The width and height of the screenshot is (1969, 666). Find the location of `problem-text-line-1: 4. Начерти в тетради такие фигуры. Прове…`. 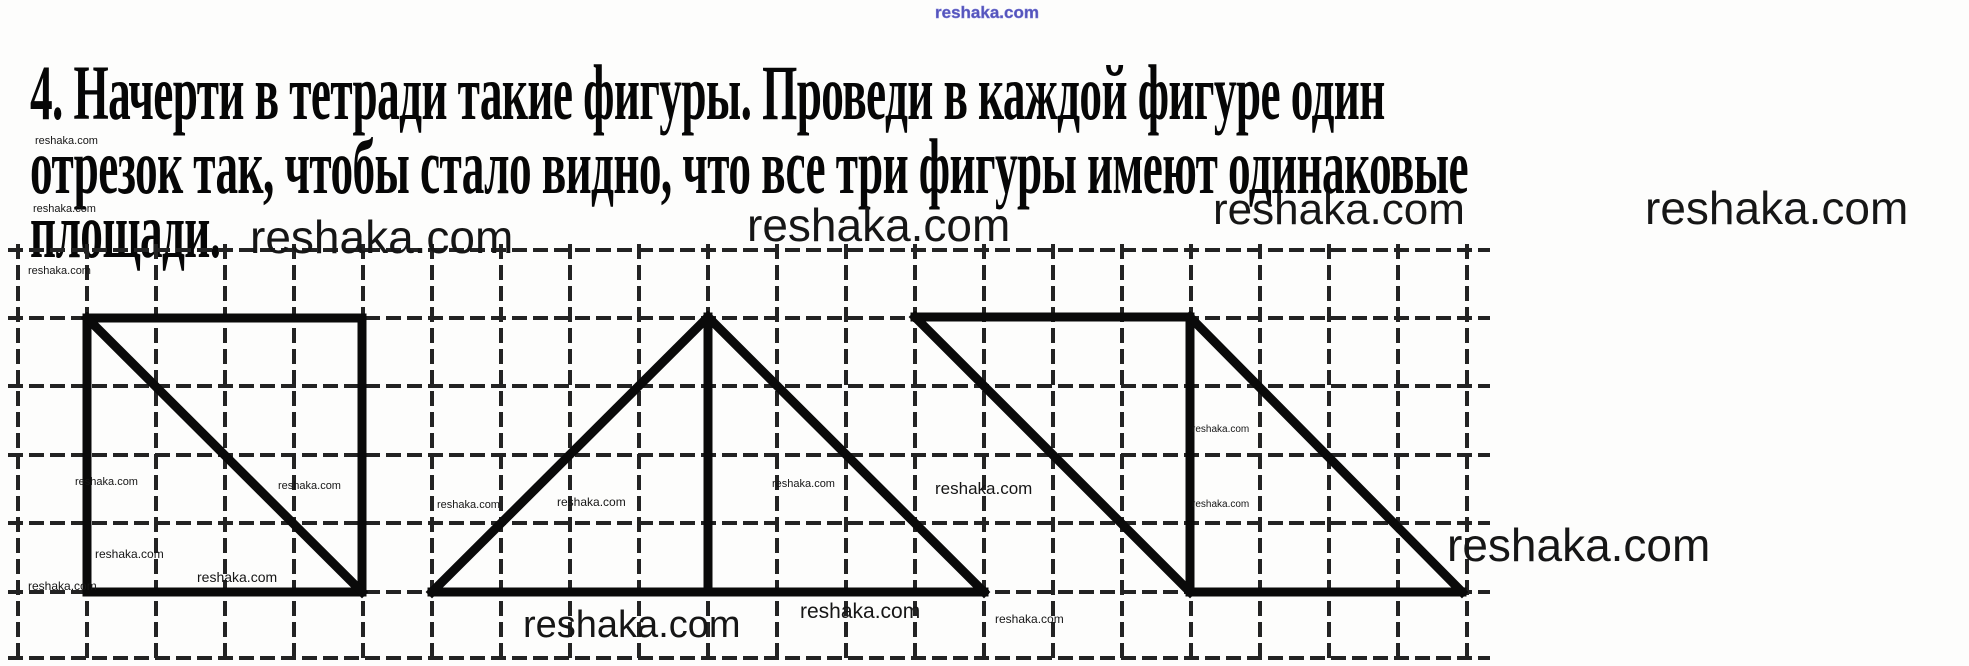

problem-text-line-1: 4. Начерти в тетради такие фигуры. Прове… is located at coordinates (707, 92).